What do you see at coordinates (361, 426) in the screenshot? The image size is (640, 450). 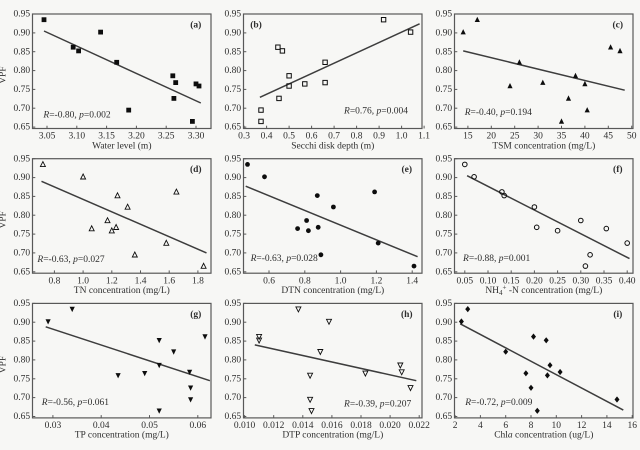 I see `svg-text: 0.018` at bounding box center [361, 426].